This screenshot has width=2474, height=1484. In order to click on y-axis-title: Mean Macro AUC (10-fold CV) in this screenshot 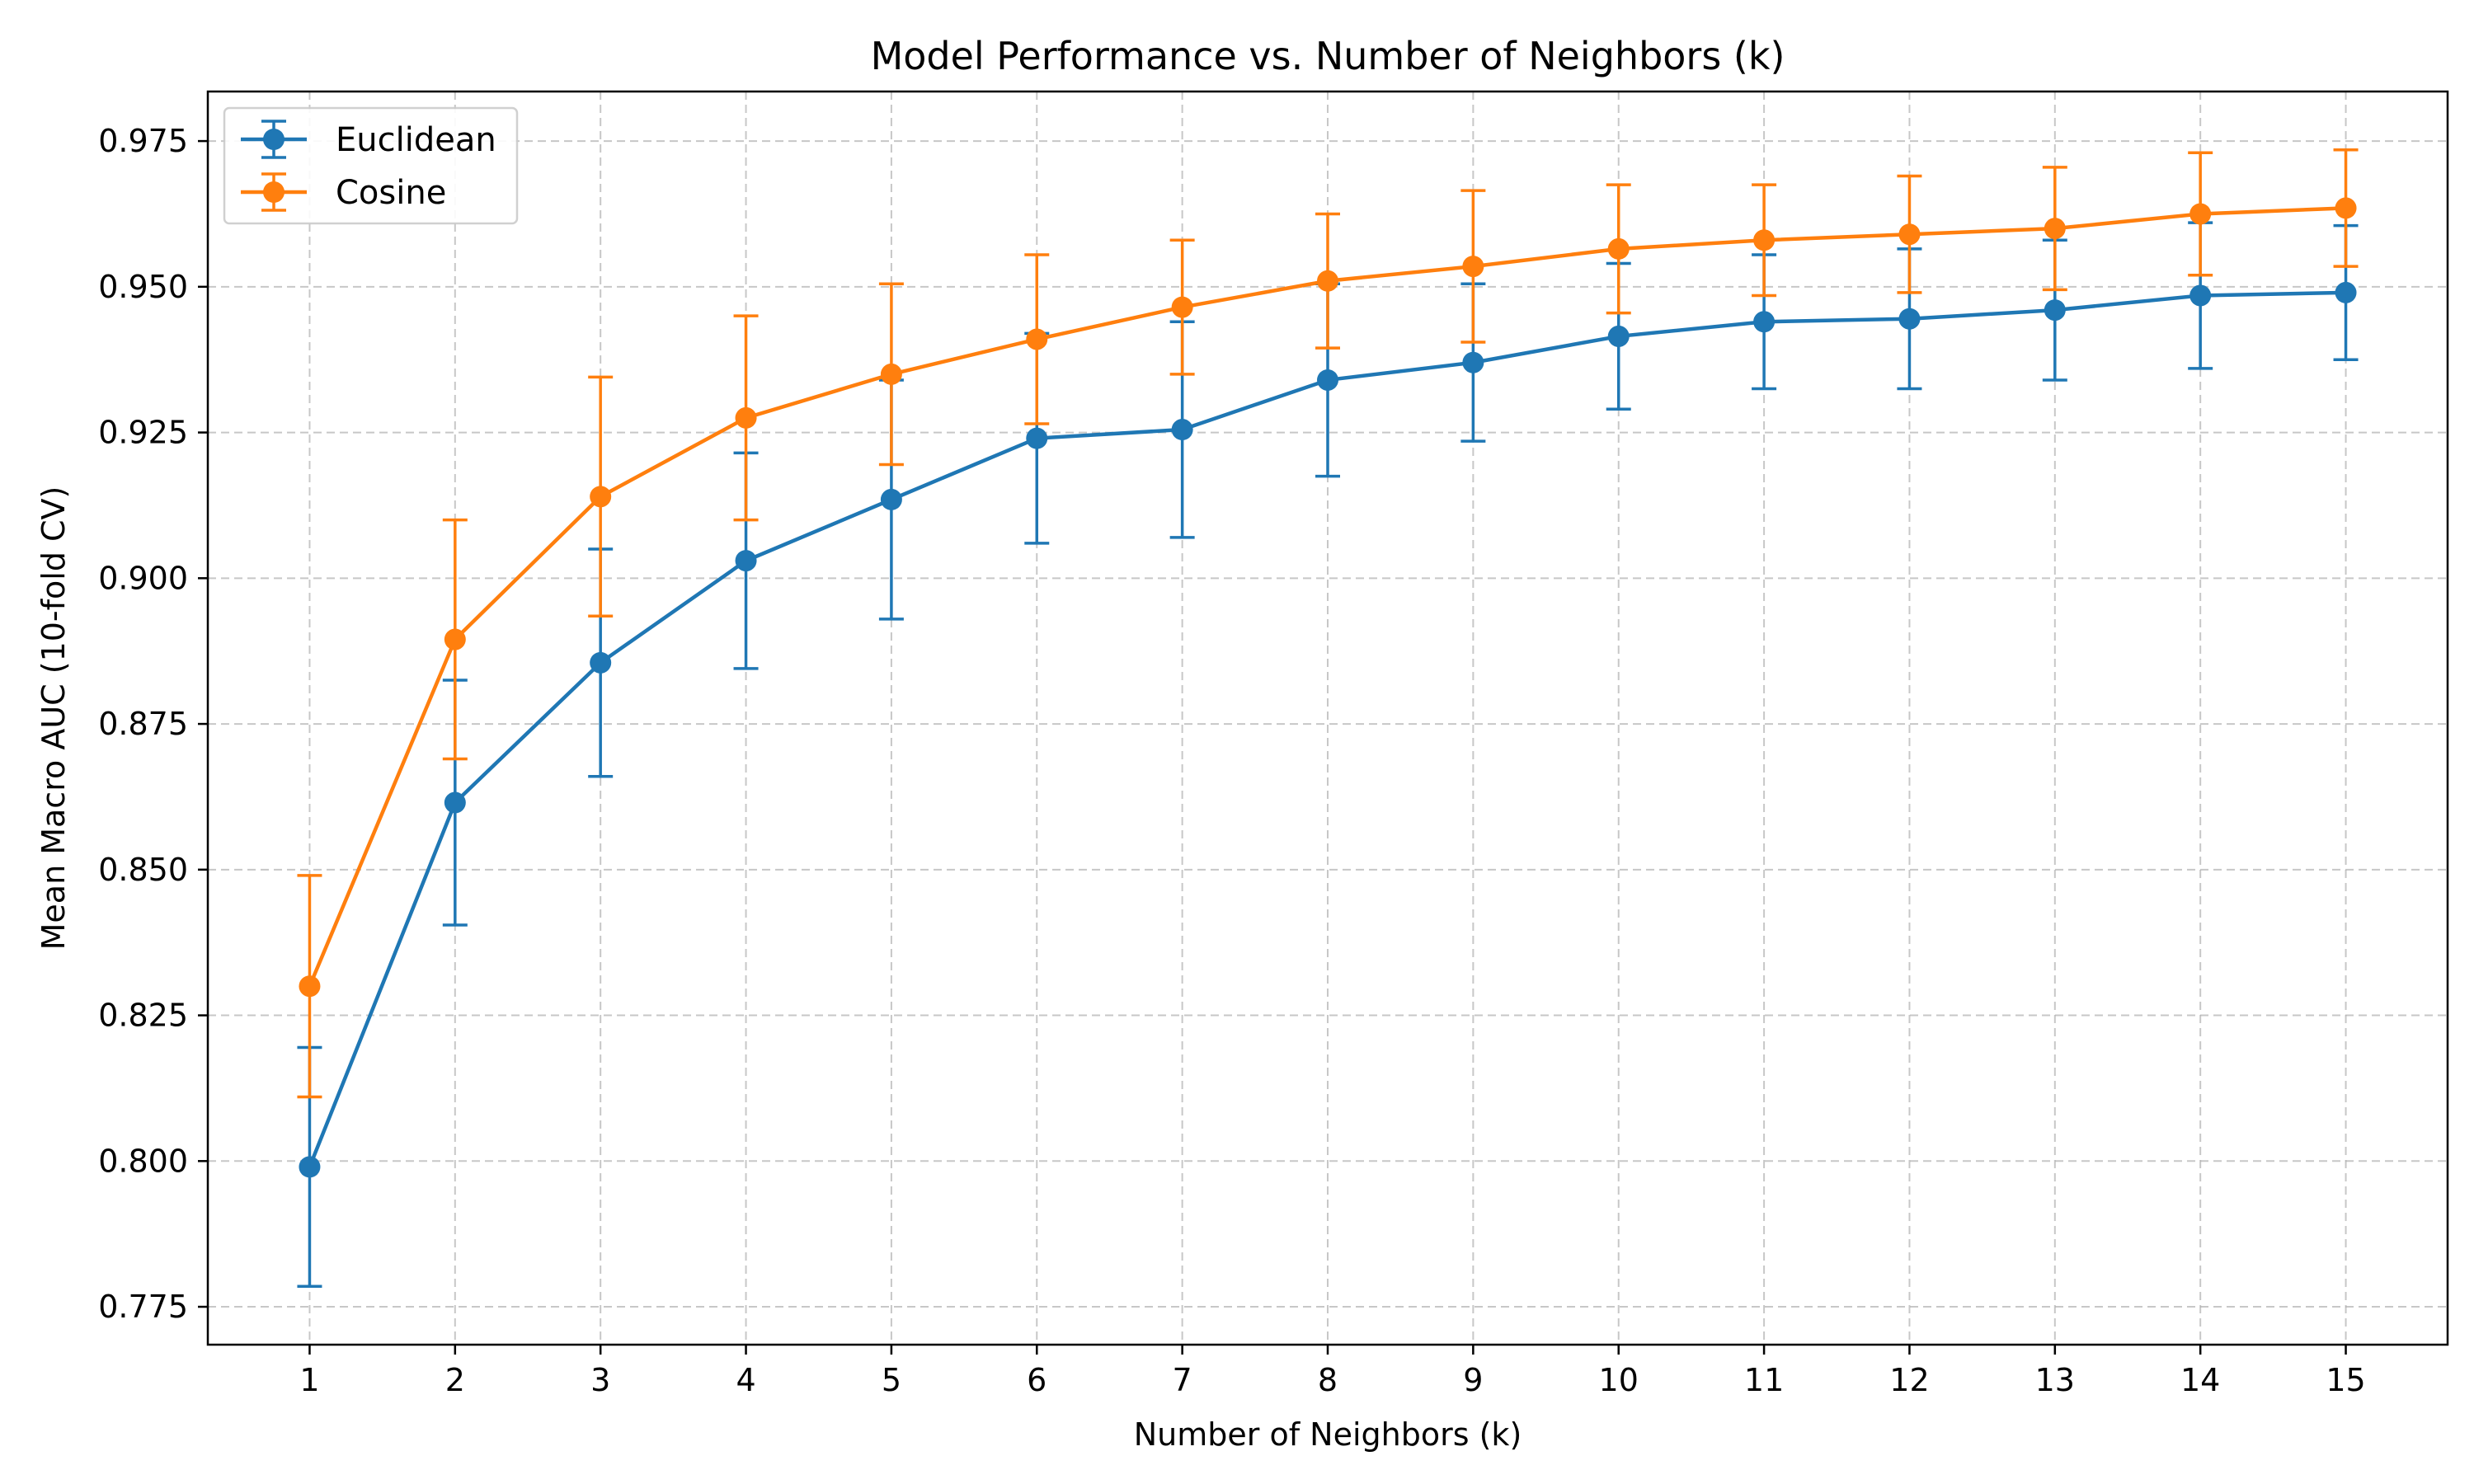, I will do `click(53, 718)`.